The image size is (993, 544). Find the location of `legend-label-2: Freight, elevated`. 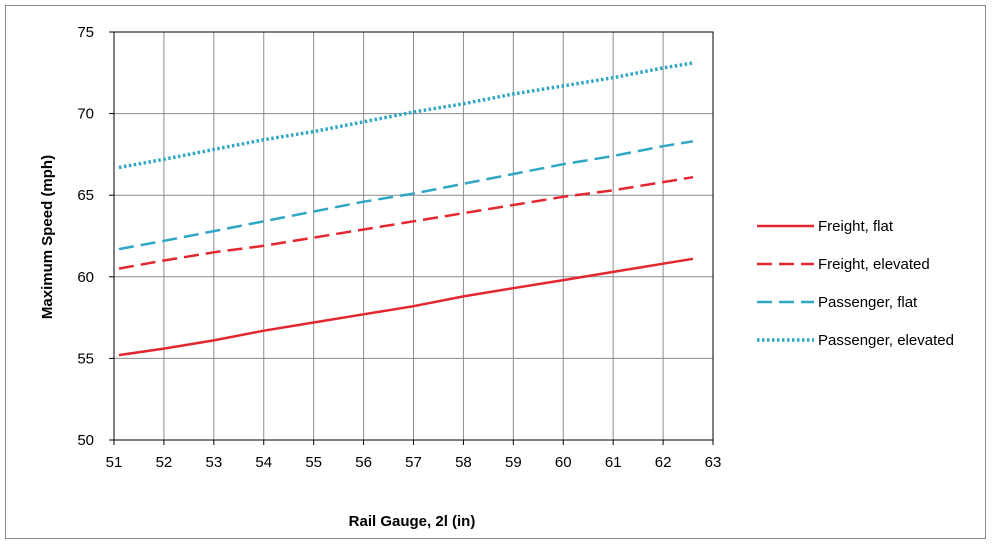

legend-label-2: Freight, elevated is located at coordinates (874, 264).